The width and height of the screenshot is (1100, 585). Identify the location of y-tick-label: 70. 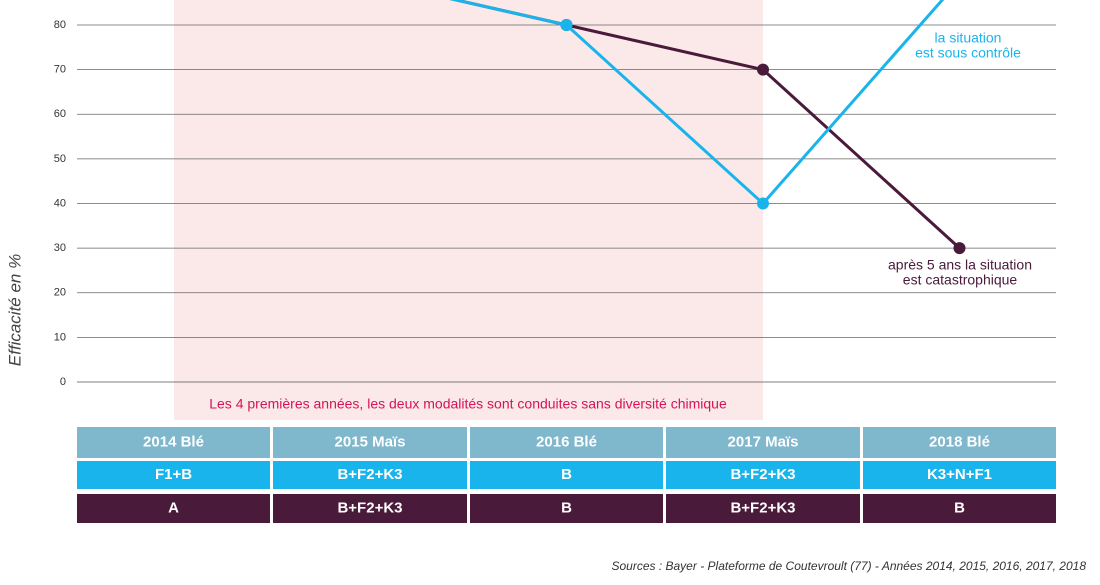
(60, 70).